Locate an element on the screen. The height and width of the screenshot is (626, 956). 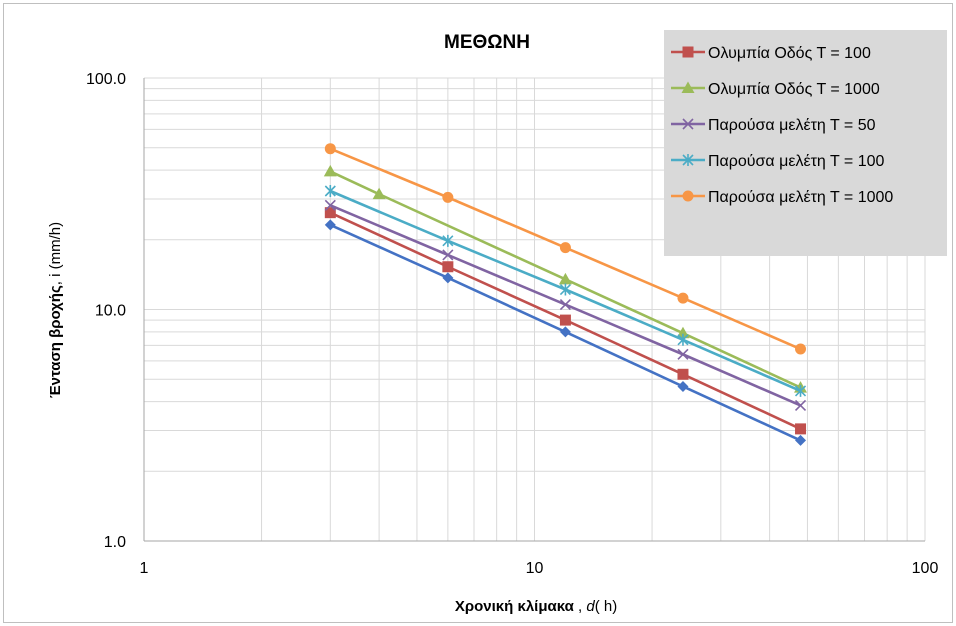
legend-label: Ολυμπία Οδός Τ = 100 is located at coordinates (789, 53).